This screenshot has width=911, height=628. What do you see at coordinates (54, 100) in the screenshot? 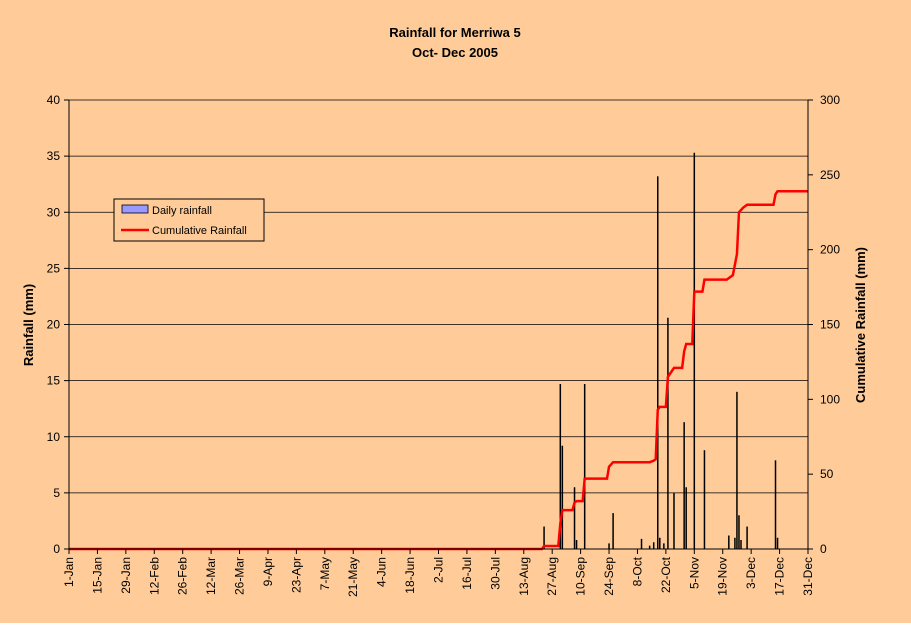
I see `y-tick-label: 40` at bounding box center [54, 100].